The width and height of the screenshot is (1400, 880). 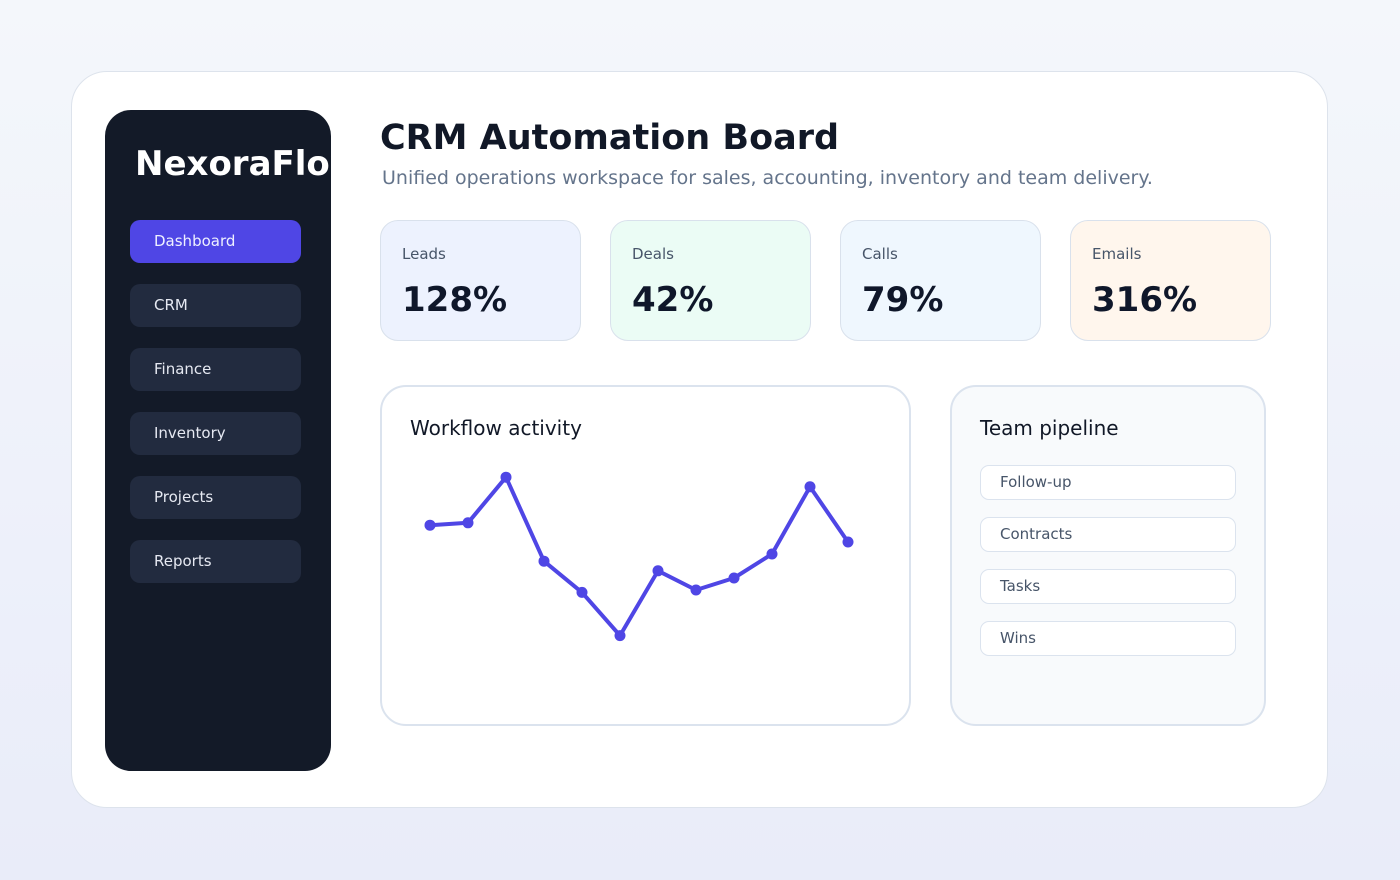 I want to click on series-line, so click(x=639, y=556).